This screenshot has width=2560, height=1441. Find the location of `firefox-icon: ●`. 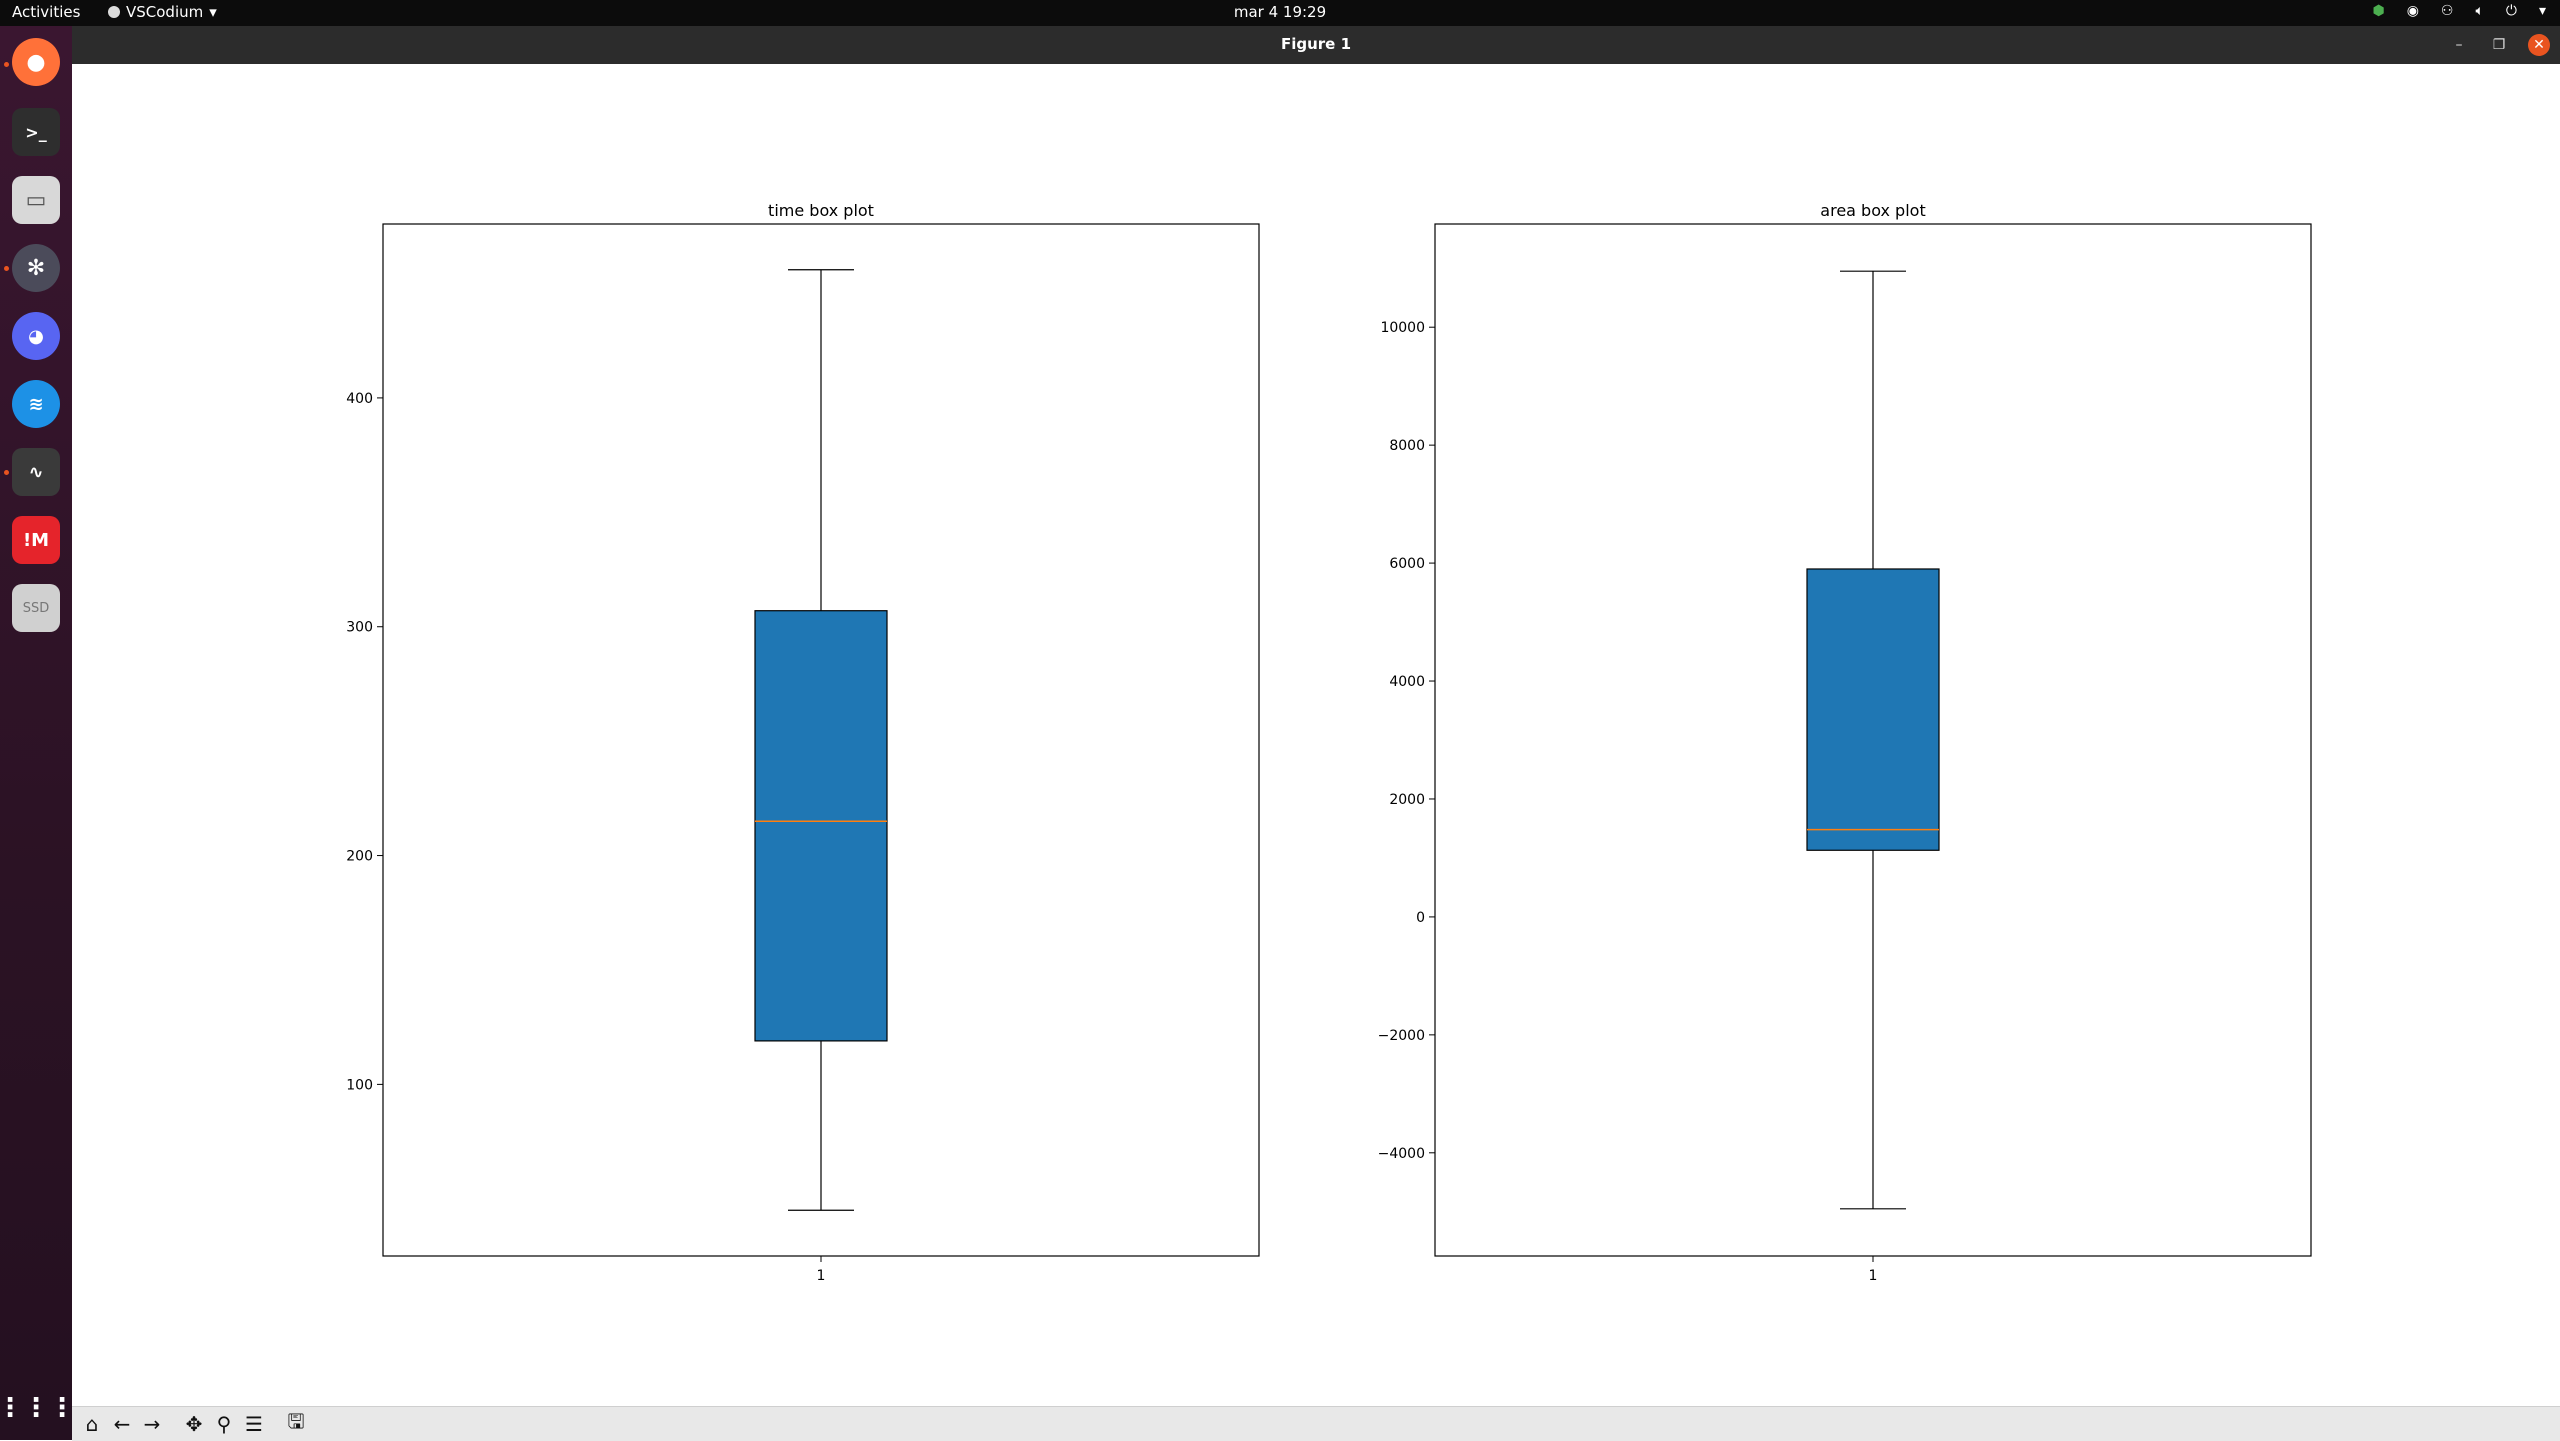

firefox-icon: ● is located at coordinates (36, 62).